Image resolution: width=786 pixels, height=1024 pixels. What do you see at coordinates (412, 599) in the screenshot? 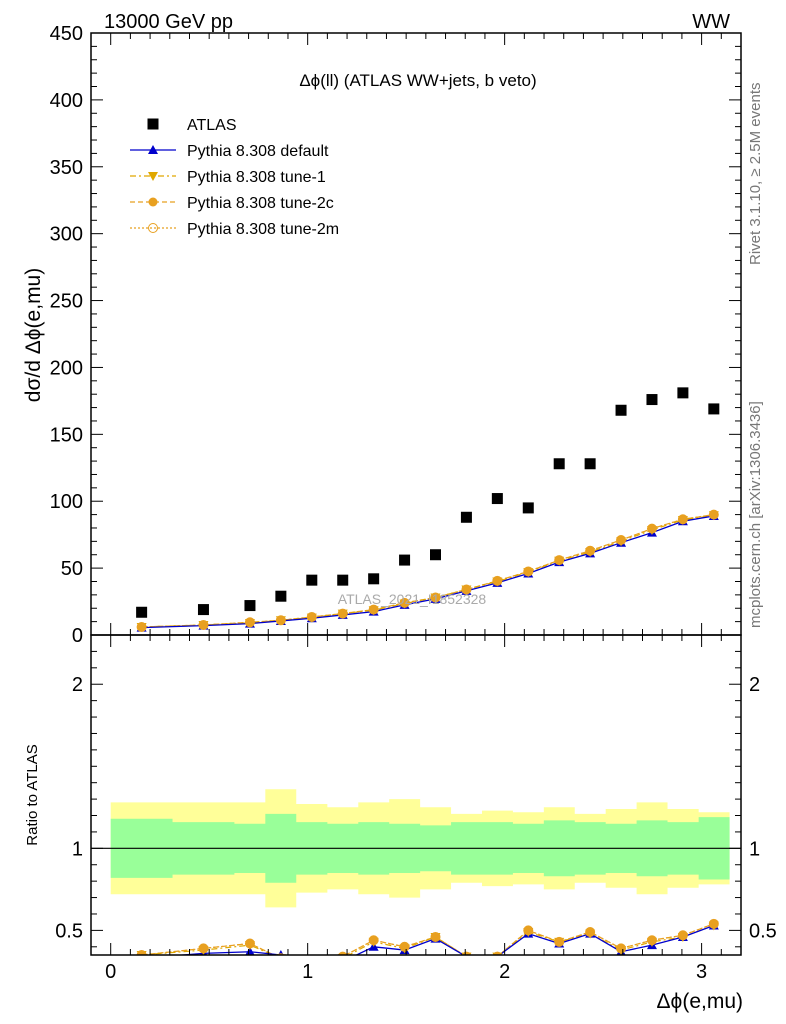
I see `analysis-watermark: ATLAS_2021_I1852328` at bounding box center [412, 599].